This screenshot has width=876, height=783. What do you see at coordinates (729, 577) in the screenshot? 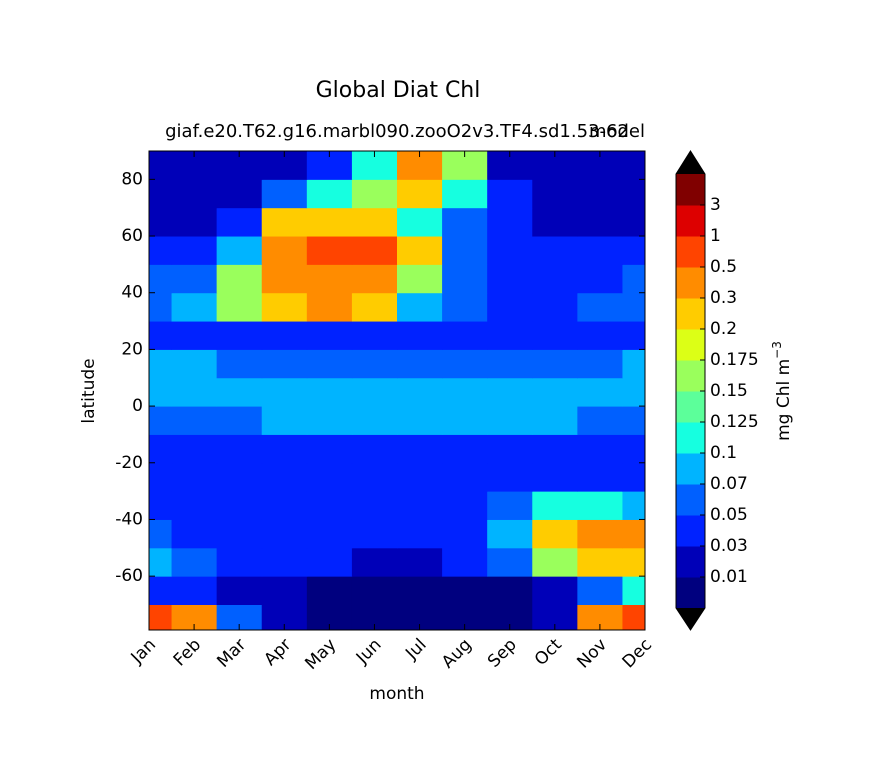
I see `colorbar-tick-label: 0.01` at bounding box center [729, 577].